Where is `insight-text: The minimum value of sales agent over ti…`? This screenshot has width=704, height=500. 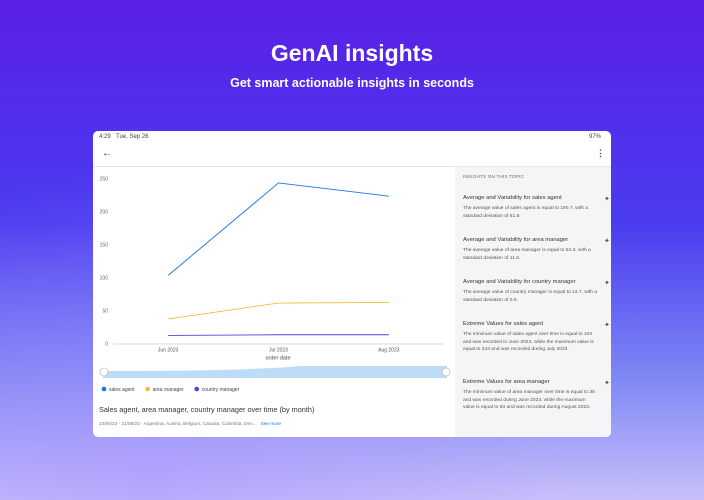
insight-text: The minimum value of sales agent over ti… is located at coordinates (528, 342).